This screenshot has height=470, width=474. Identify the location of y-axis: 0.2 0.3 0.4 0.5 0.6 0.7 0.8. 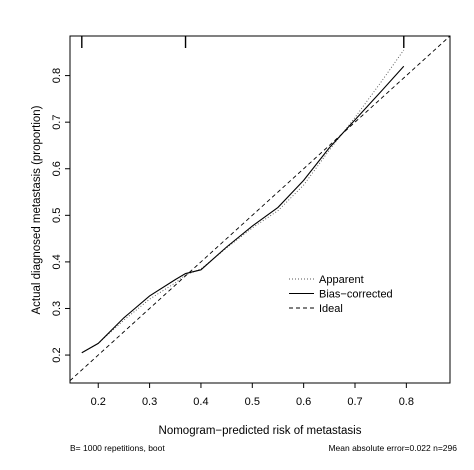
(60, 215).